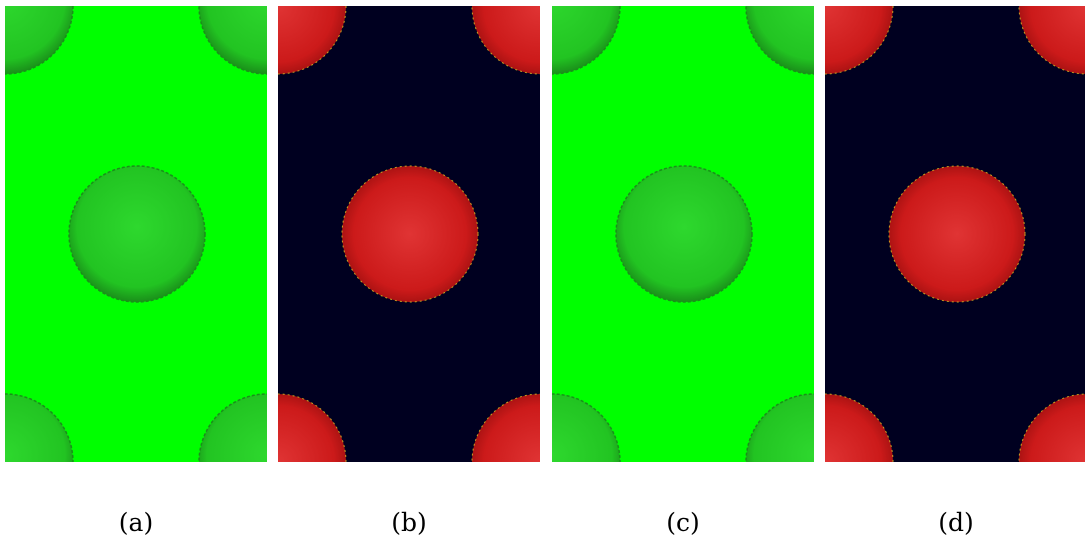 This screenshot has width=1085, height=545. What do you see at coordinates (956, 522) in the screenshot?
I see `panel-d-caption: (d)` at bounding box center [956, 522].